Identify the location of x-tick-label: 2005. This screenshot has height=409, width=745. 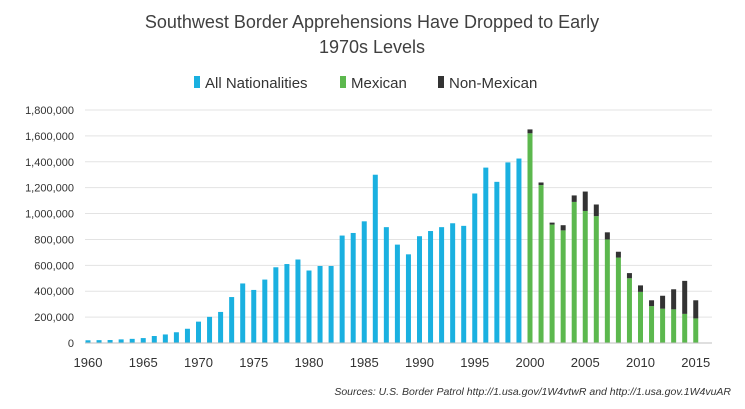
(585, 362).